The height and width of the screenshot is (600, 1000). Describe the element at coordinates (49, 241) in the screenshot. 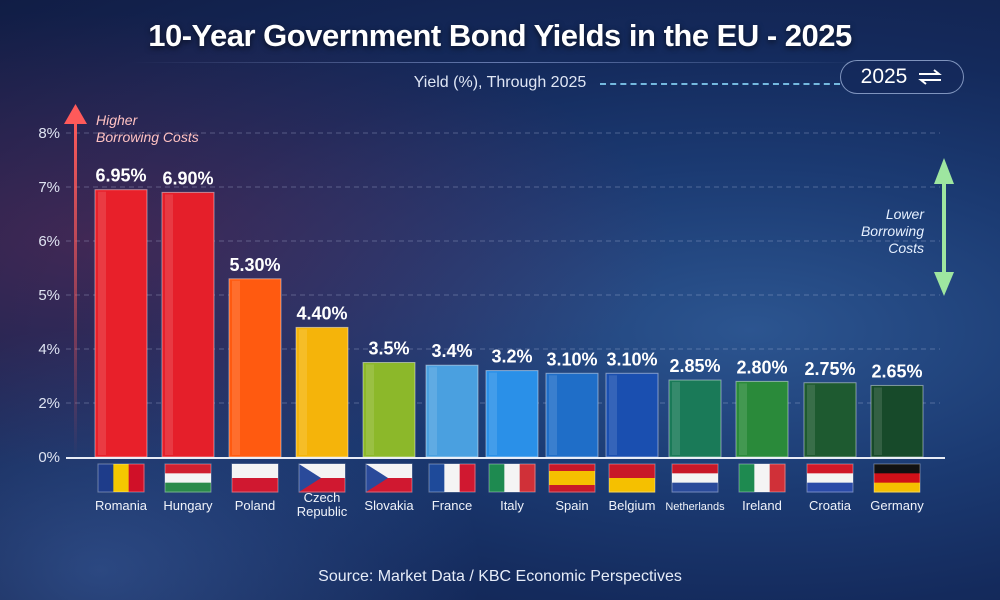

I see `y-tick-label: 6%` at that location.